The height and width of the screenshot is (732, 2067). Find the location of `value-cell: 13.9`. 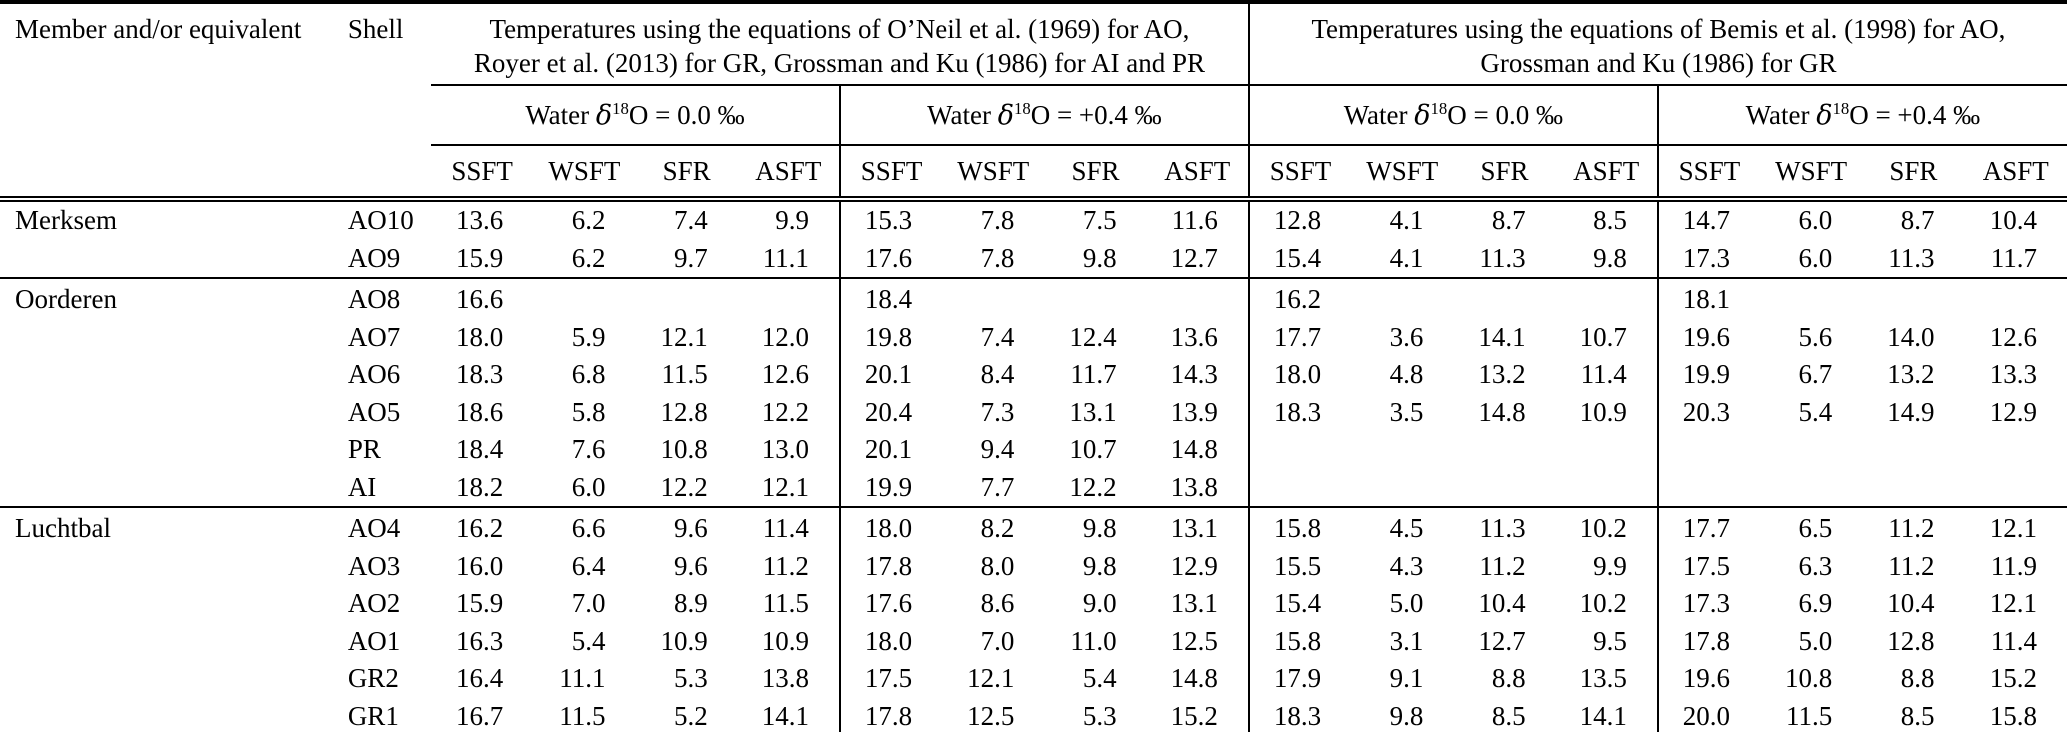

value-cell: 13.9 is located at coordinates (1194, 411).